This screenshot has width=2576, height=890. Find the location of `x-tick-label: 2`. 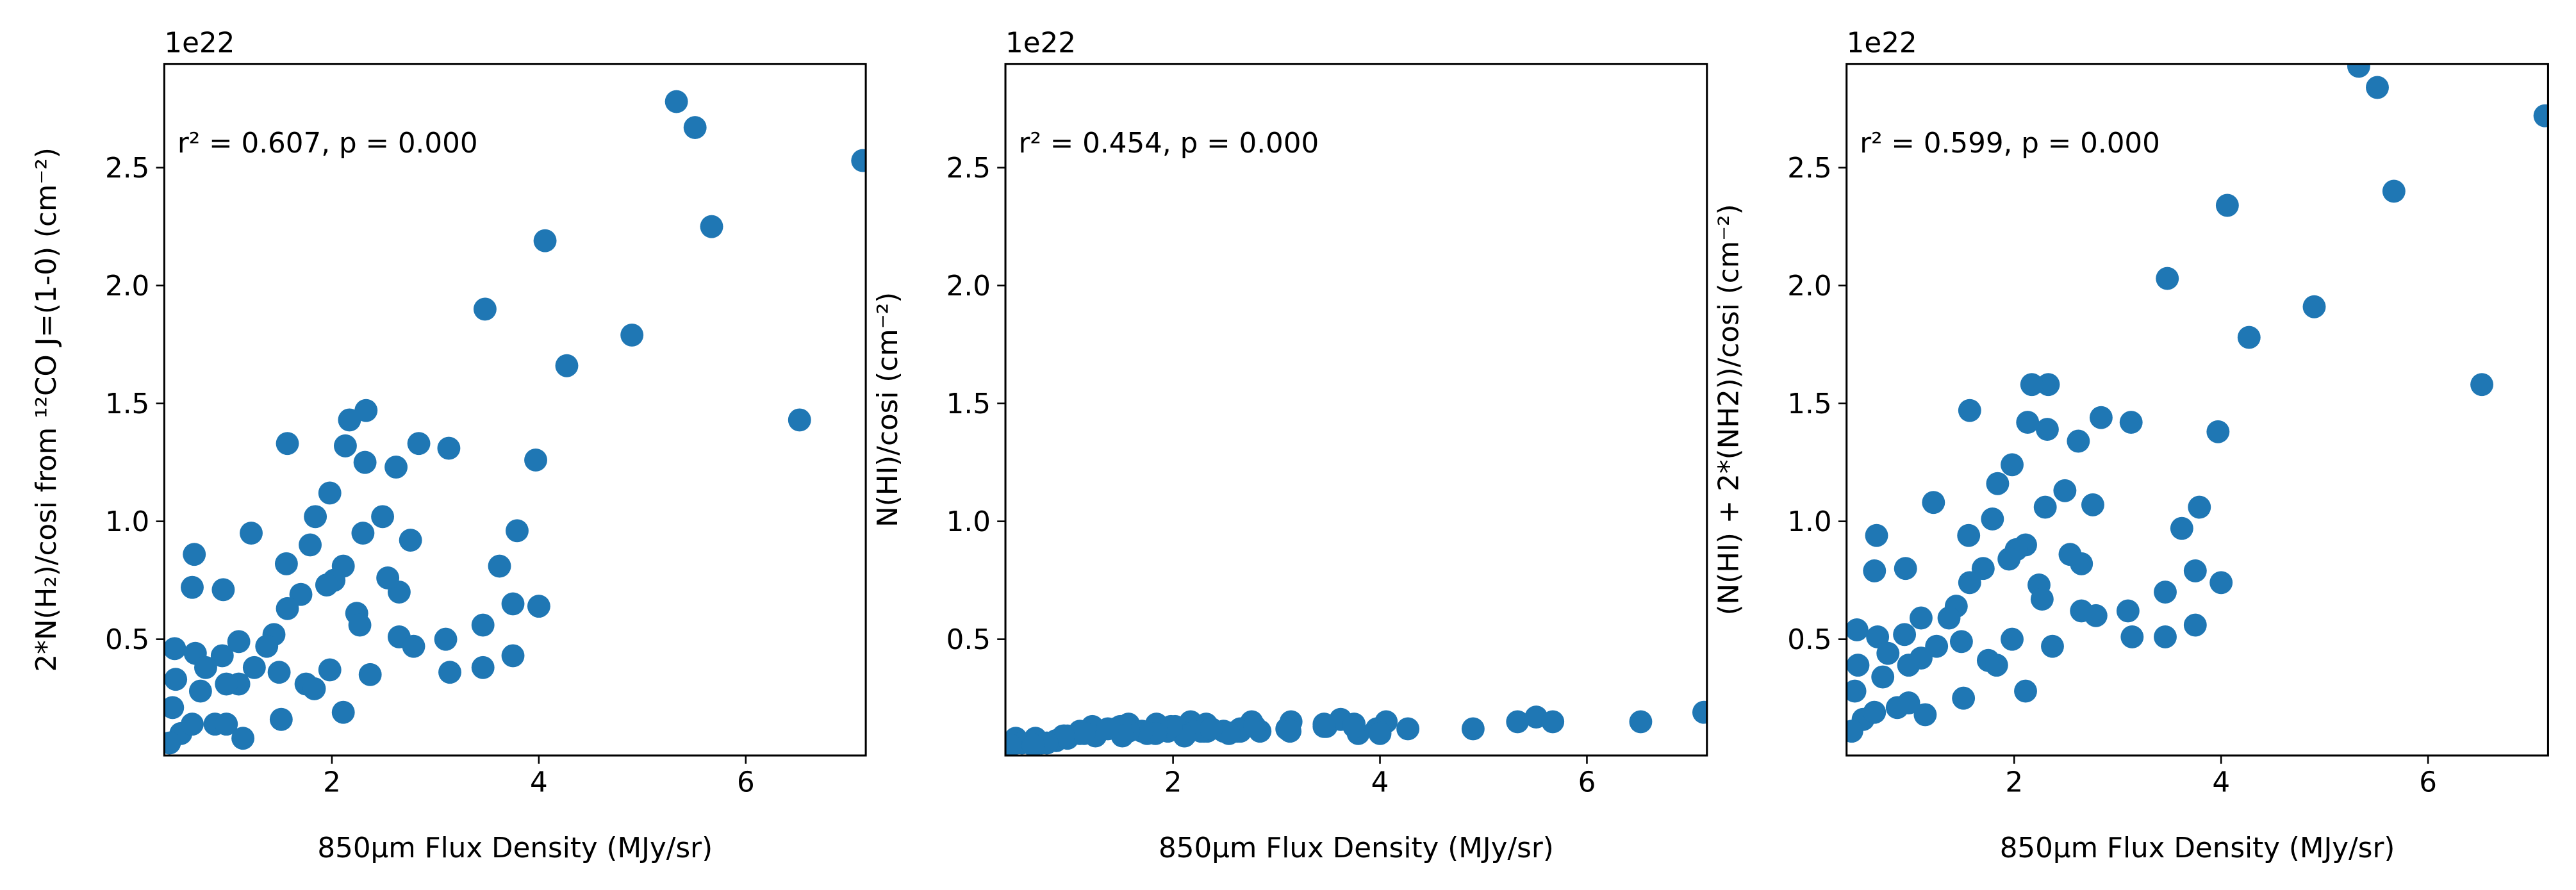

x-tick-label: 2 is located at coordinates (1173, 782).